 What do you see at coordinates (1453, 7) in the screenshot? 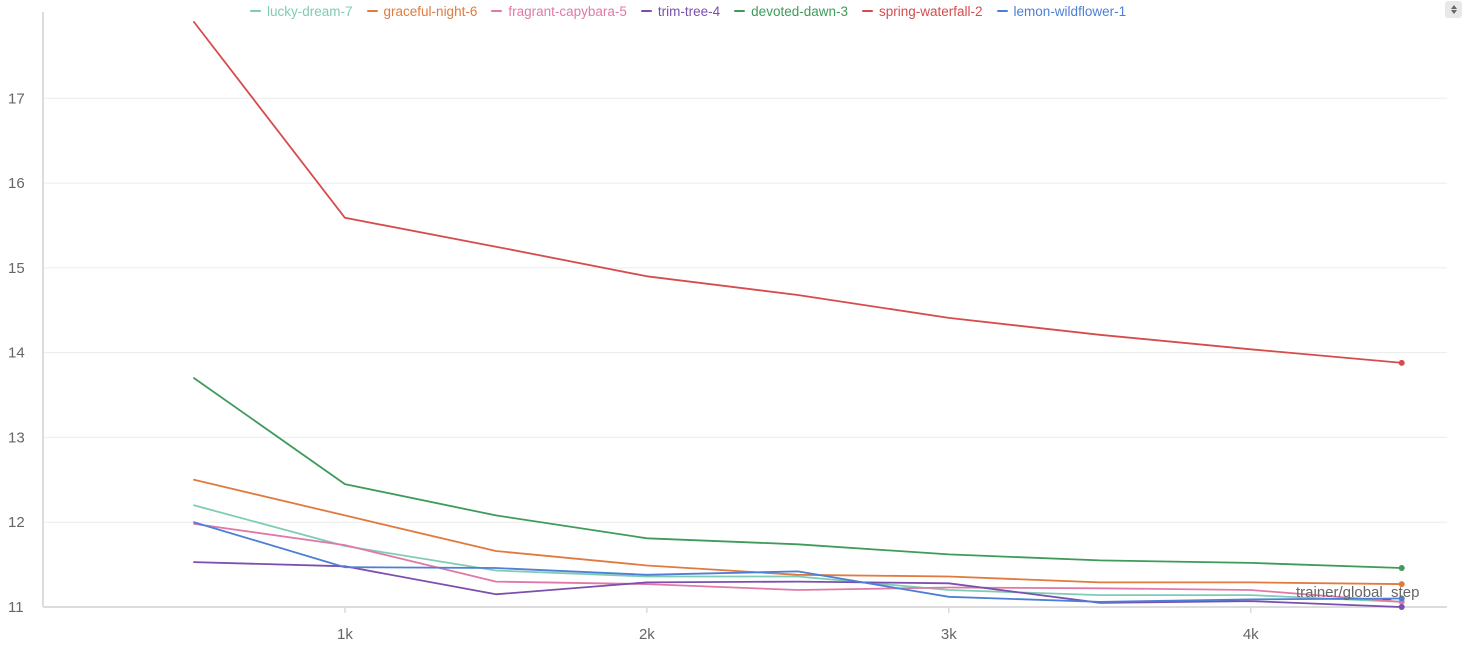
I see `chevron-up-icon` at bounding box center [1453, 7].